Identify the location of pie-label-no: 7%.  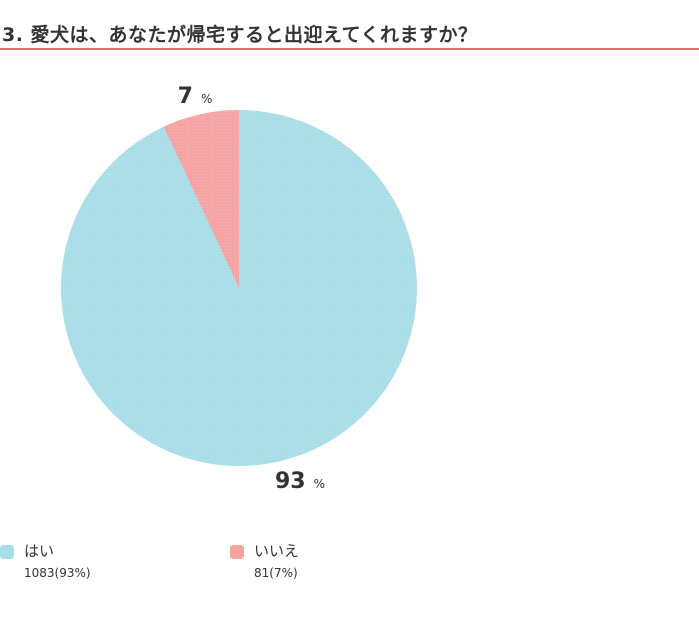
(195, 96).